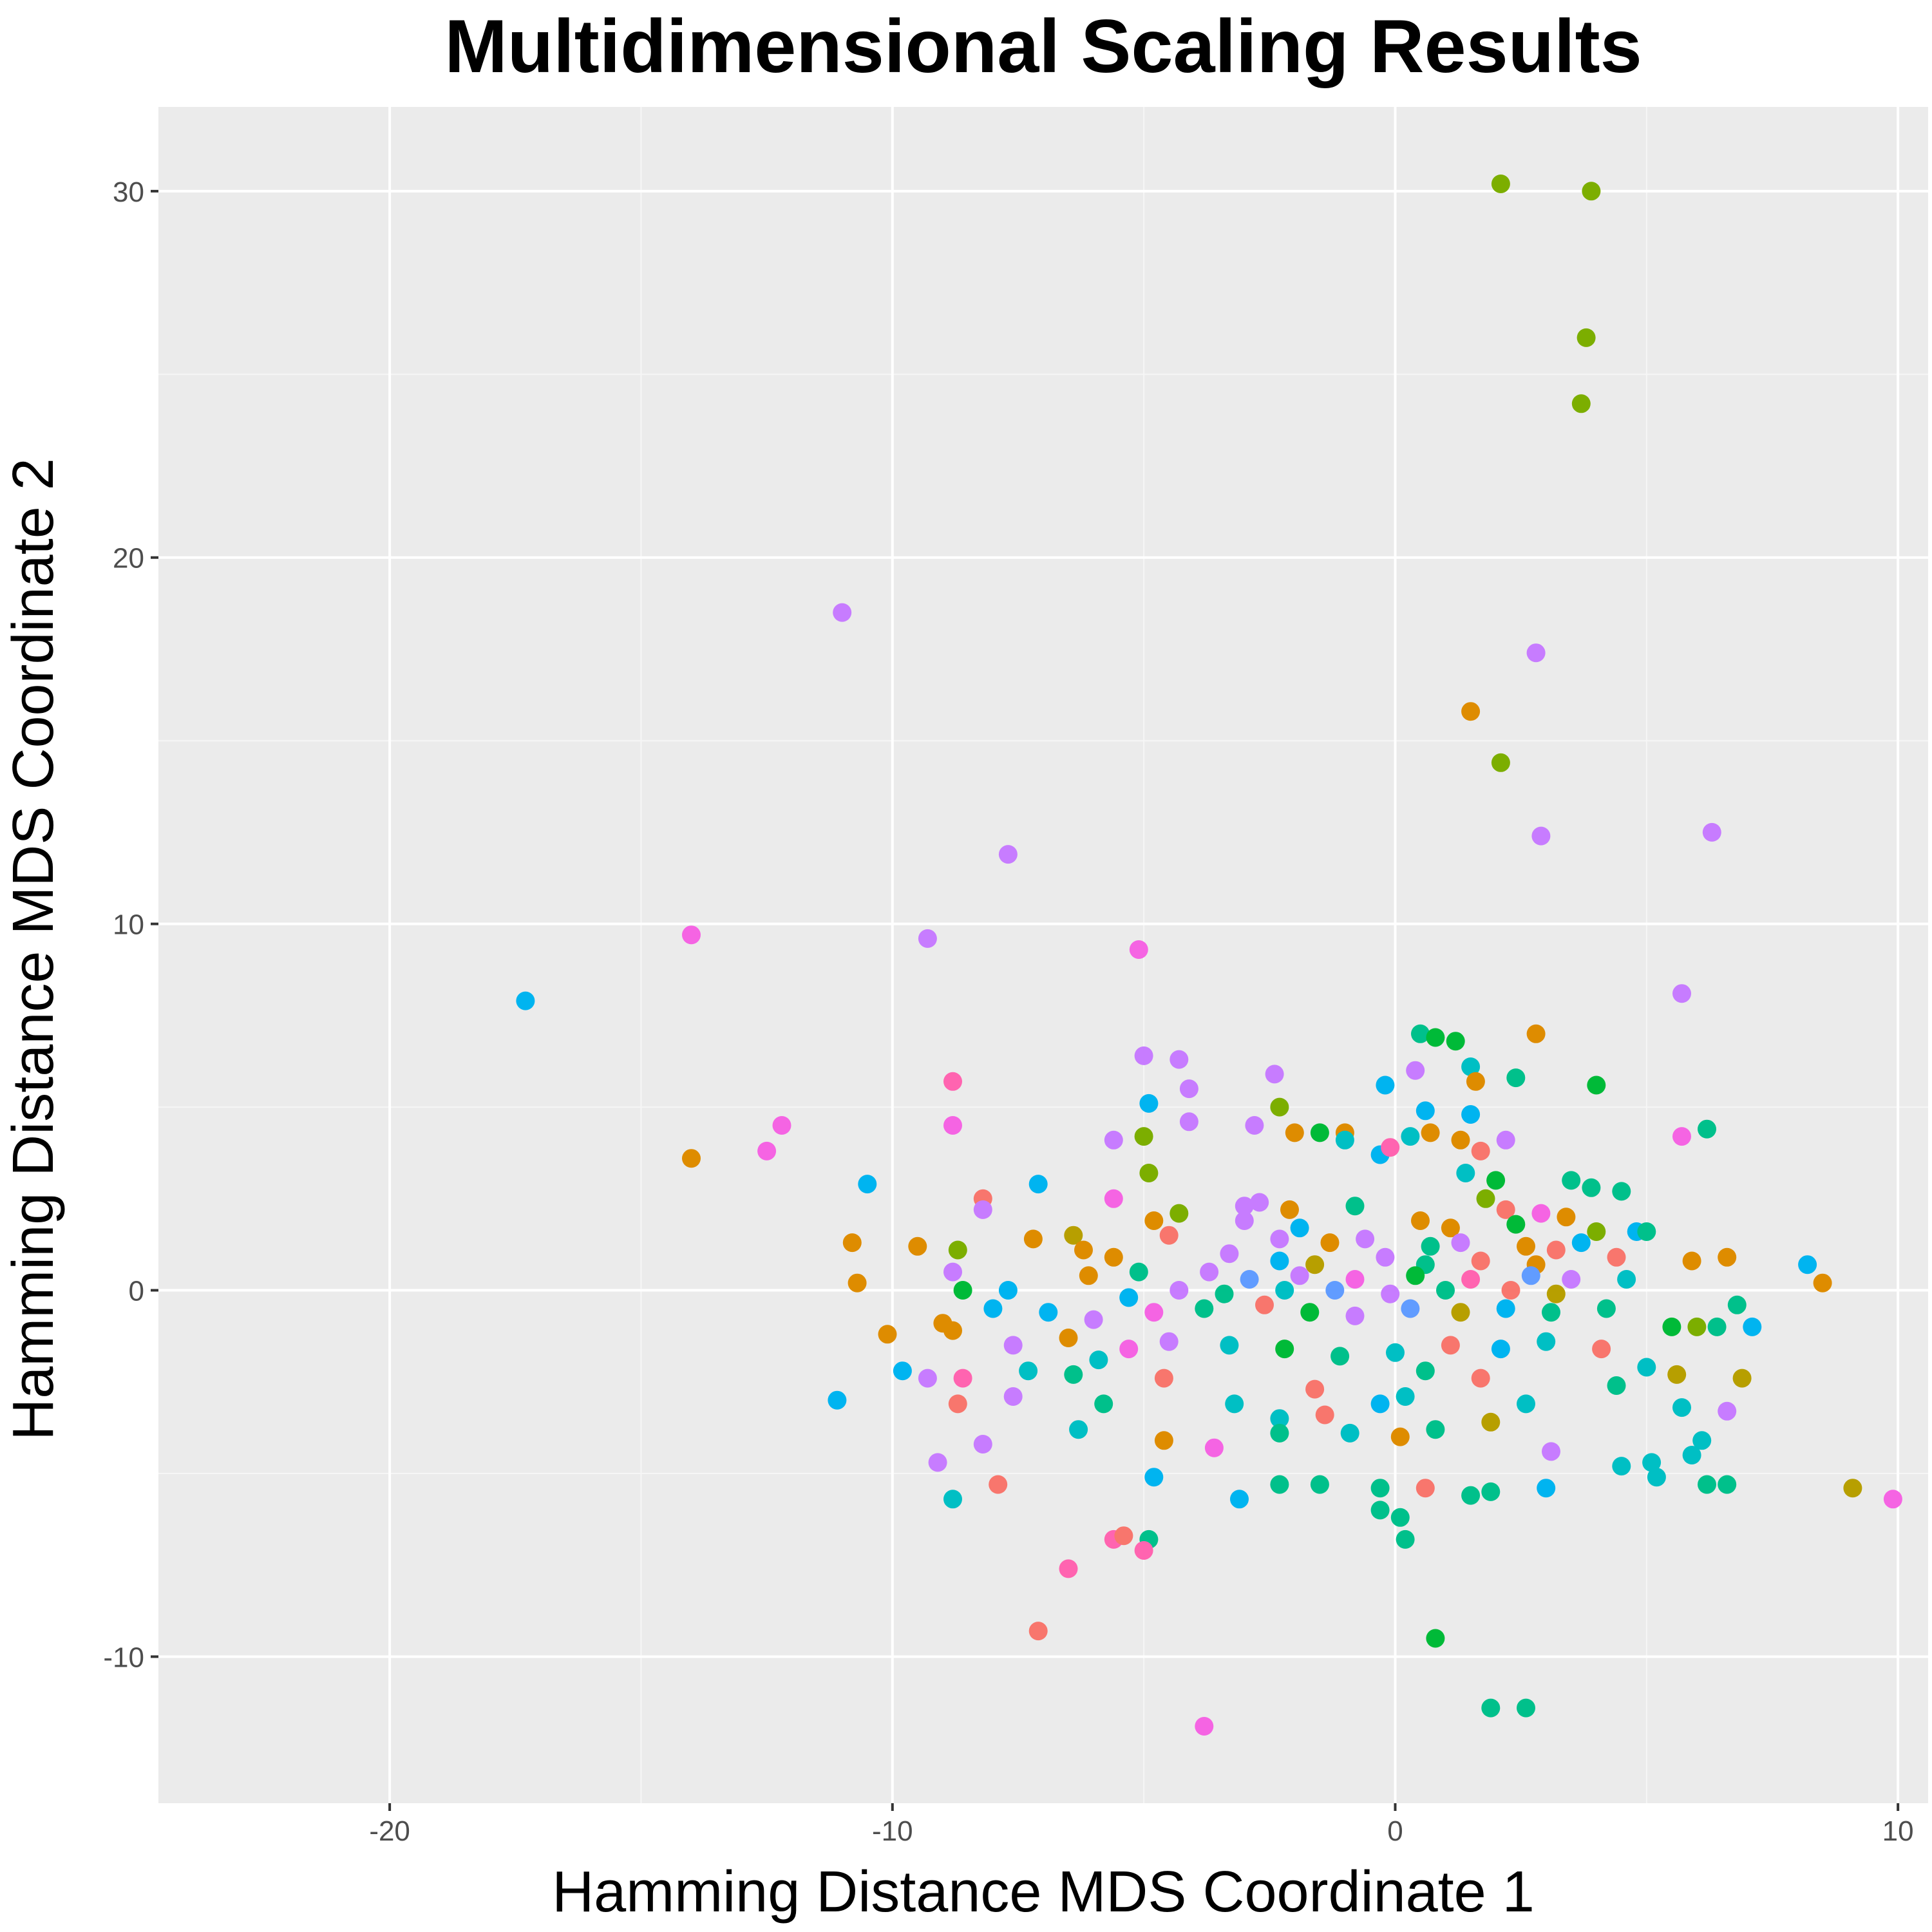  Describe the element at coordinates (1043, 1892) in the screenshot. I see `x-axis-title: Hamming Distance MDS Coordinate 1` at that location.